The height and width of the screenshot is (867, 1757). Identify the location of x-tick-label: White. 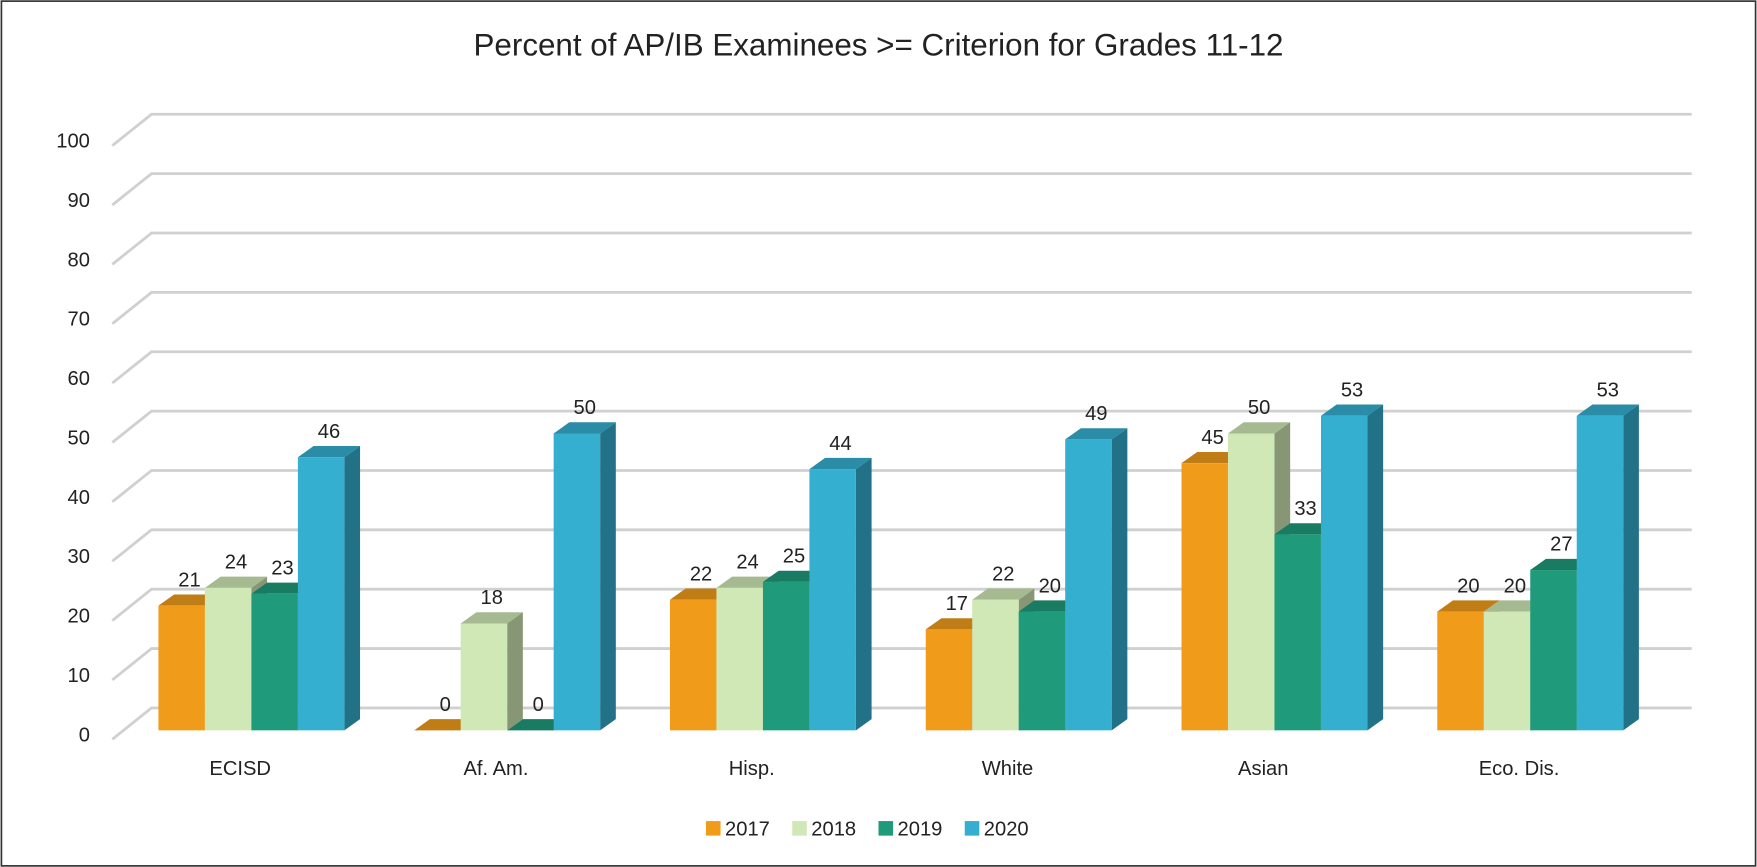
(1008, 769).